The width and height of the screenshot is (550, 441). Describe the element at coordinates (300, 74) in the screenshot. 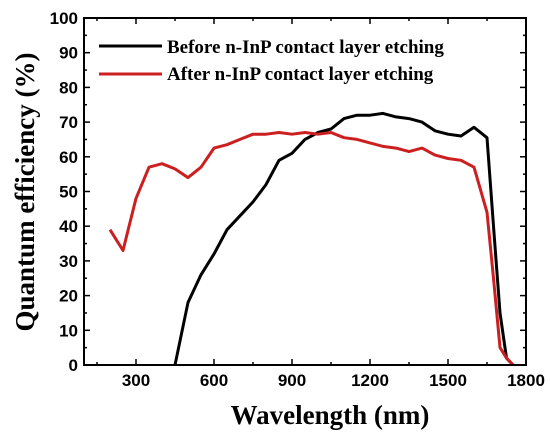

I see `legend-label-after: After n-InP contact layer etching` at that location.